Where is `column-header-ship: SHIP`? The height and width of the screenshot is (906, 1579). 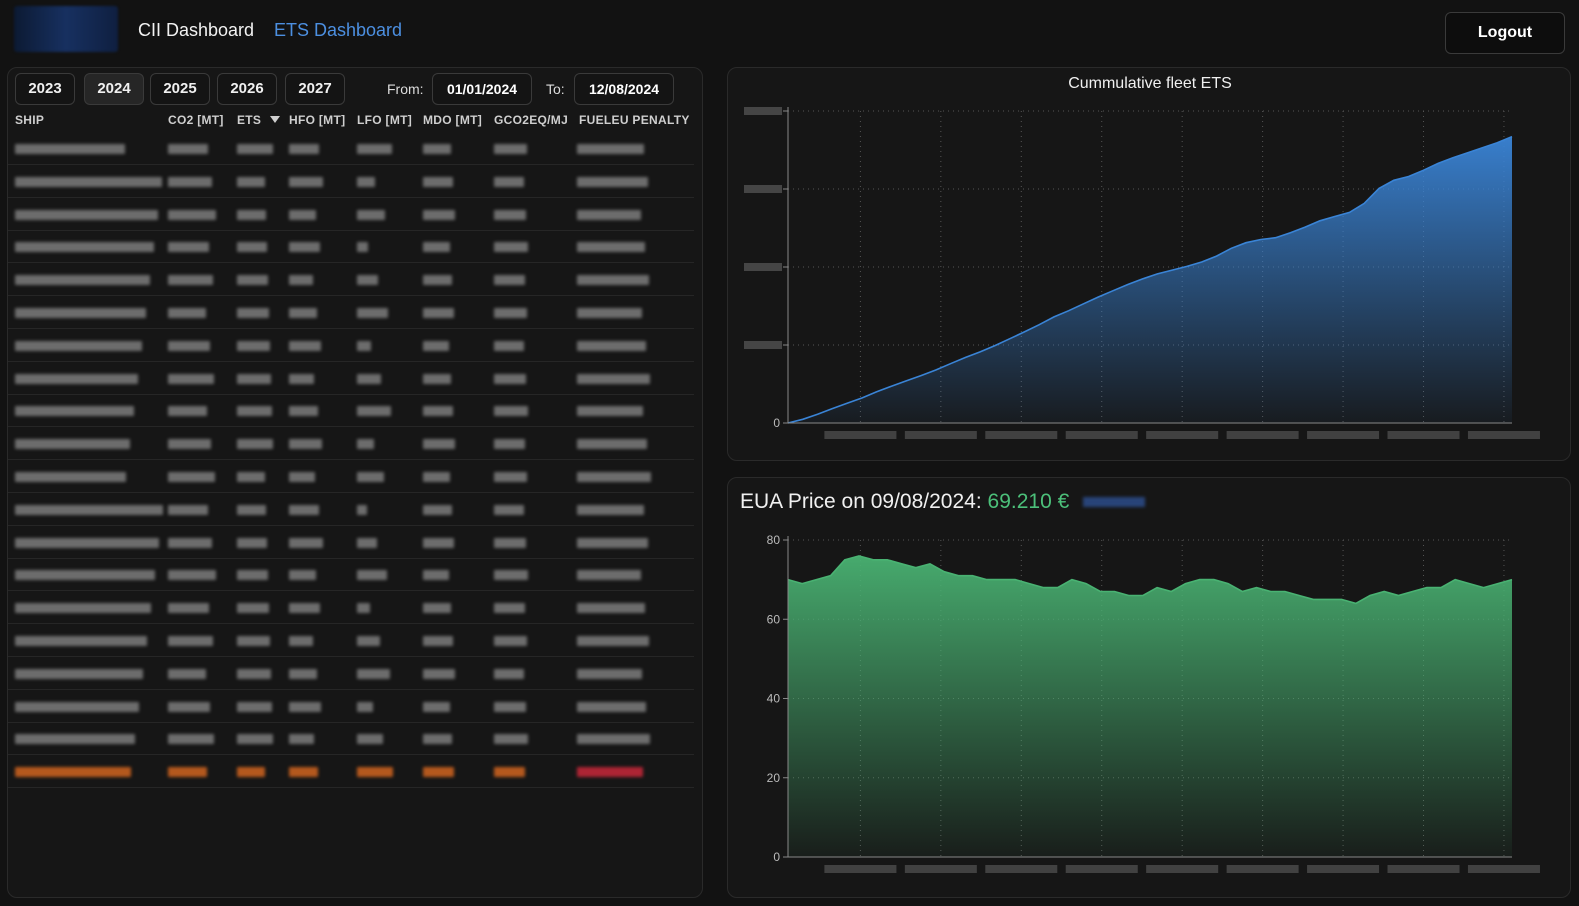 column-header-ship: SHIP is located at coordinates (30, 120).